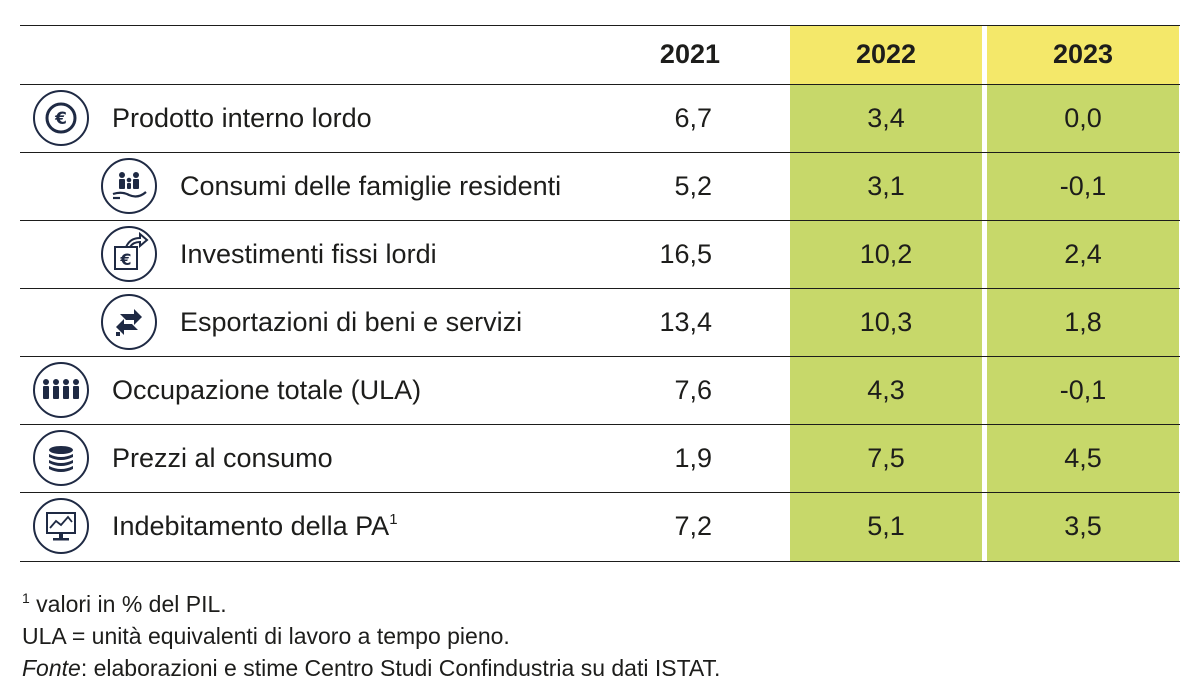 The height and width of the screenshot is (700, 1195). I want to click on value-2021: 16,5, so click(685, 254).